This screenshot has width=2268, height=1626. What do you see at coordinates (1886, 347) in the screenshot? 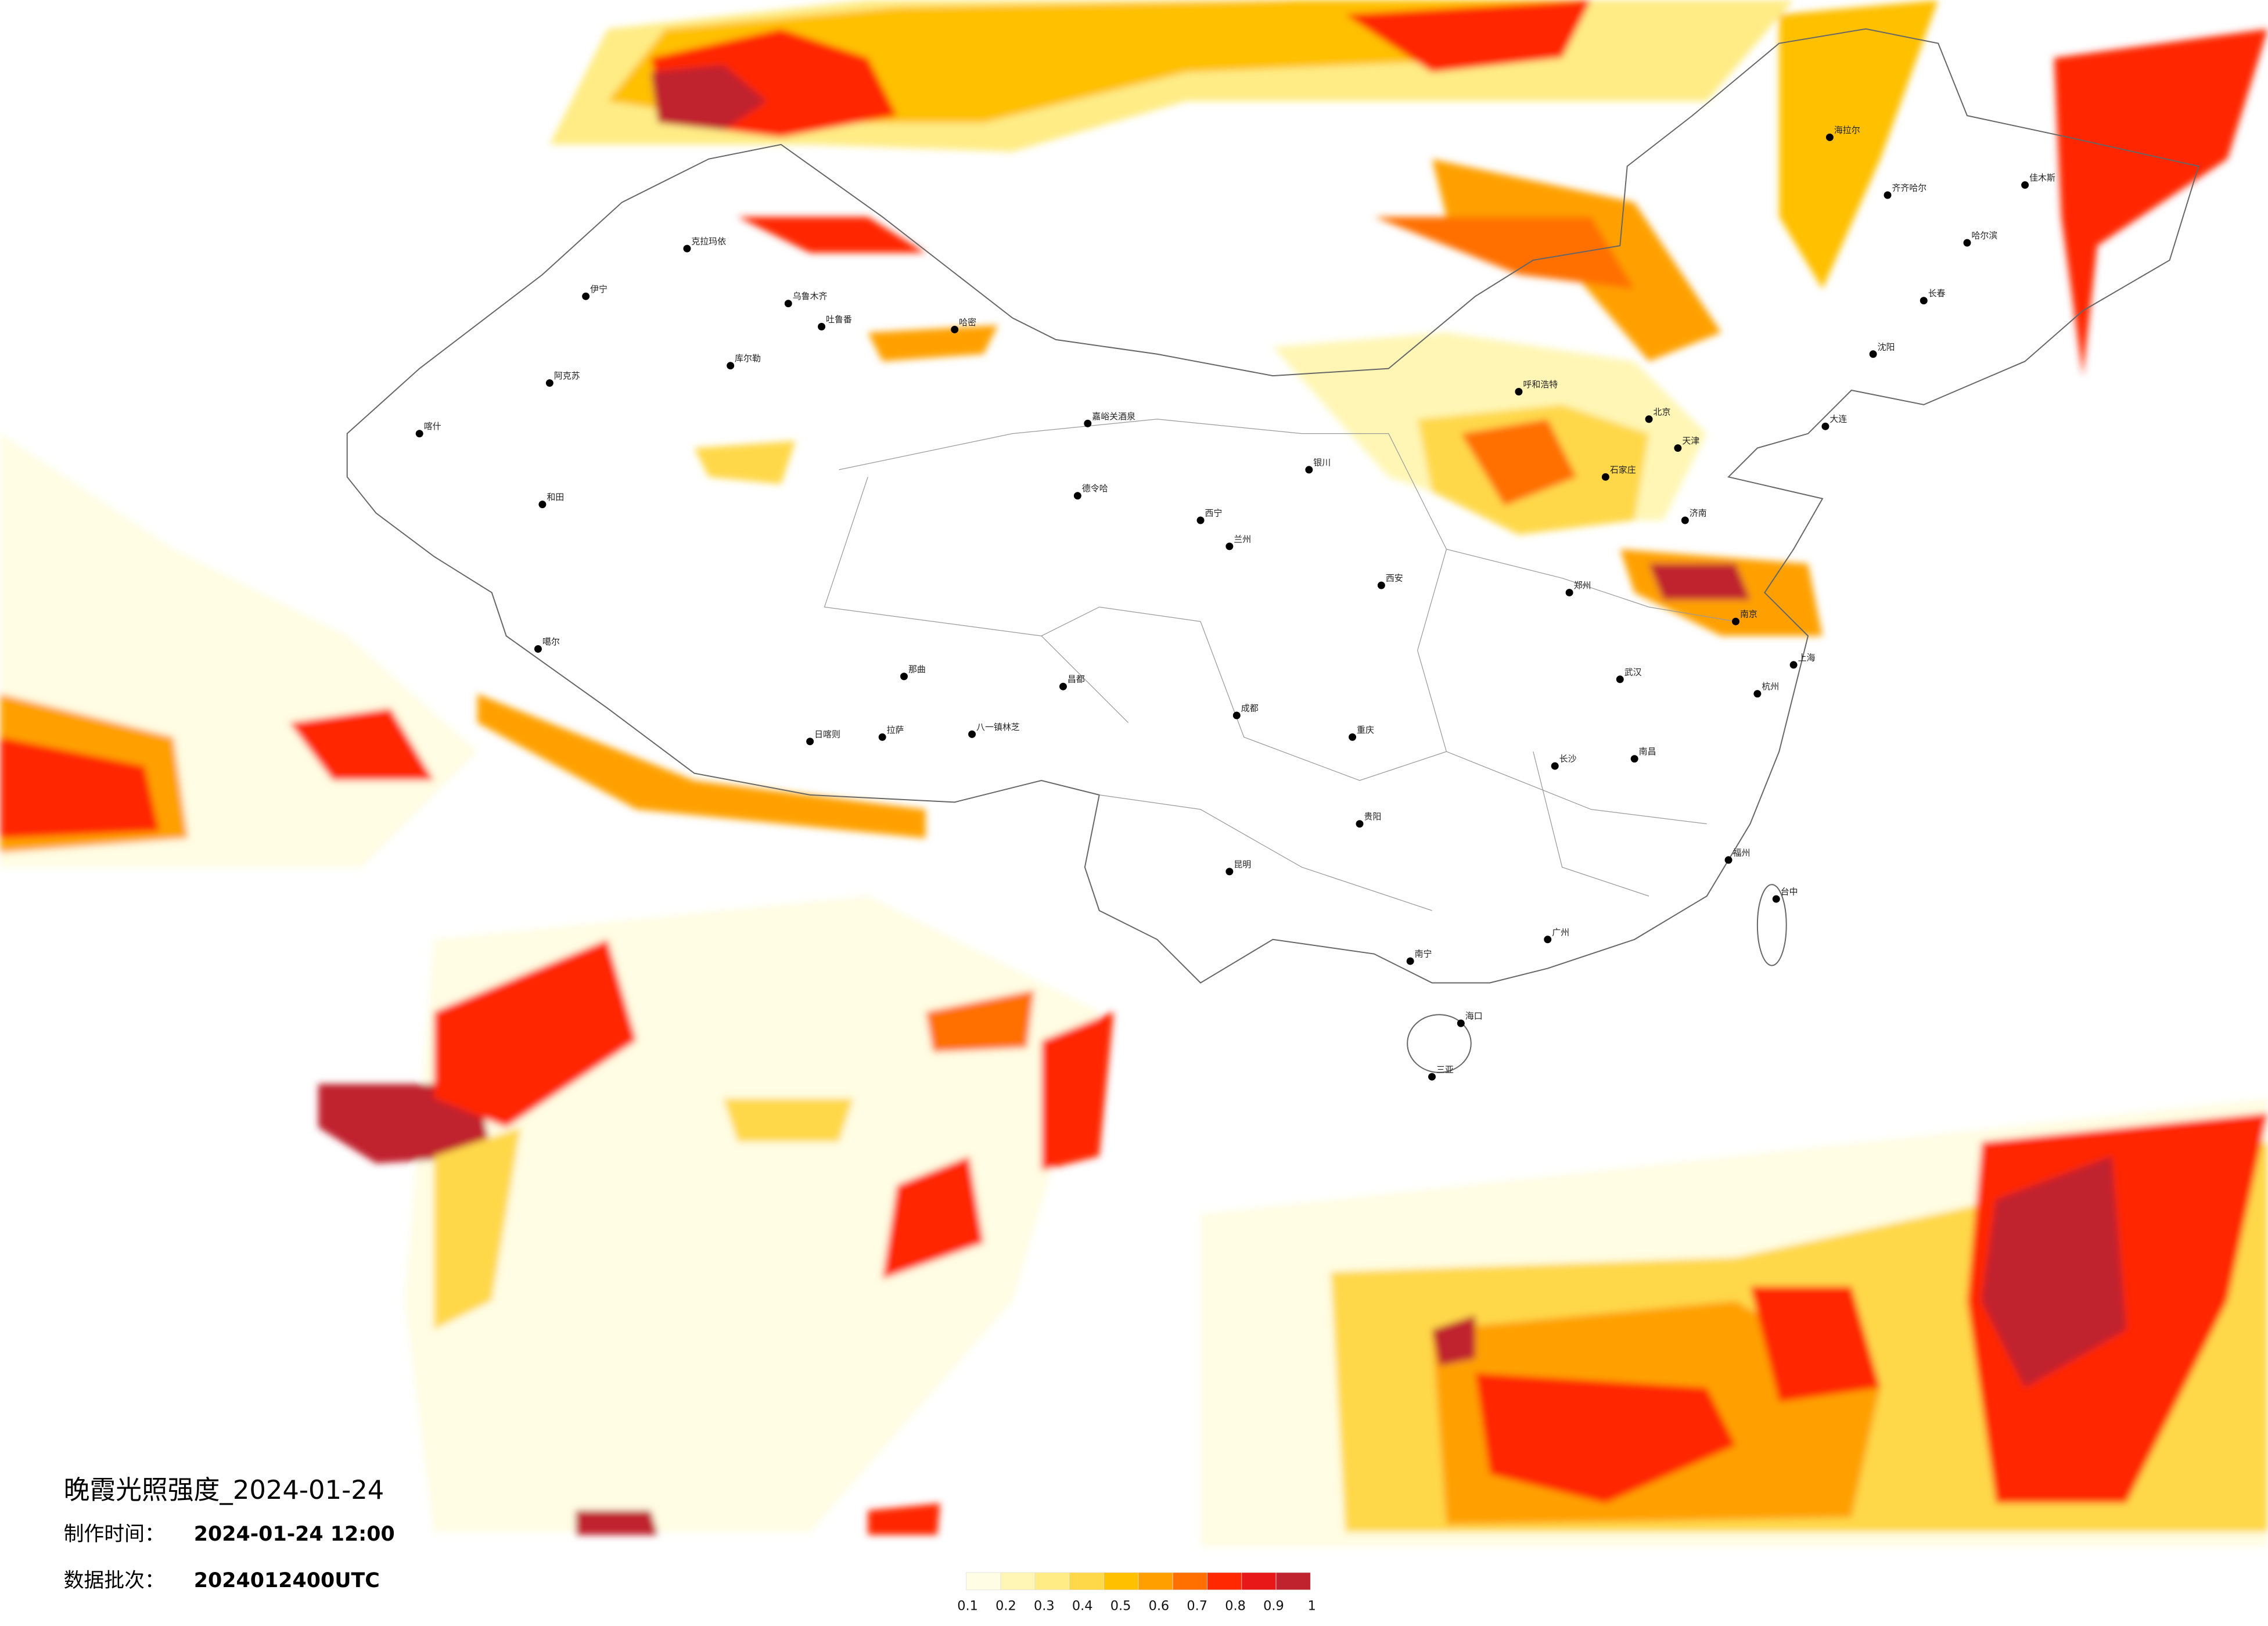
I see `city-label: 沈阳` at bounding box center [1886, 347].